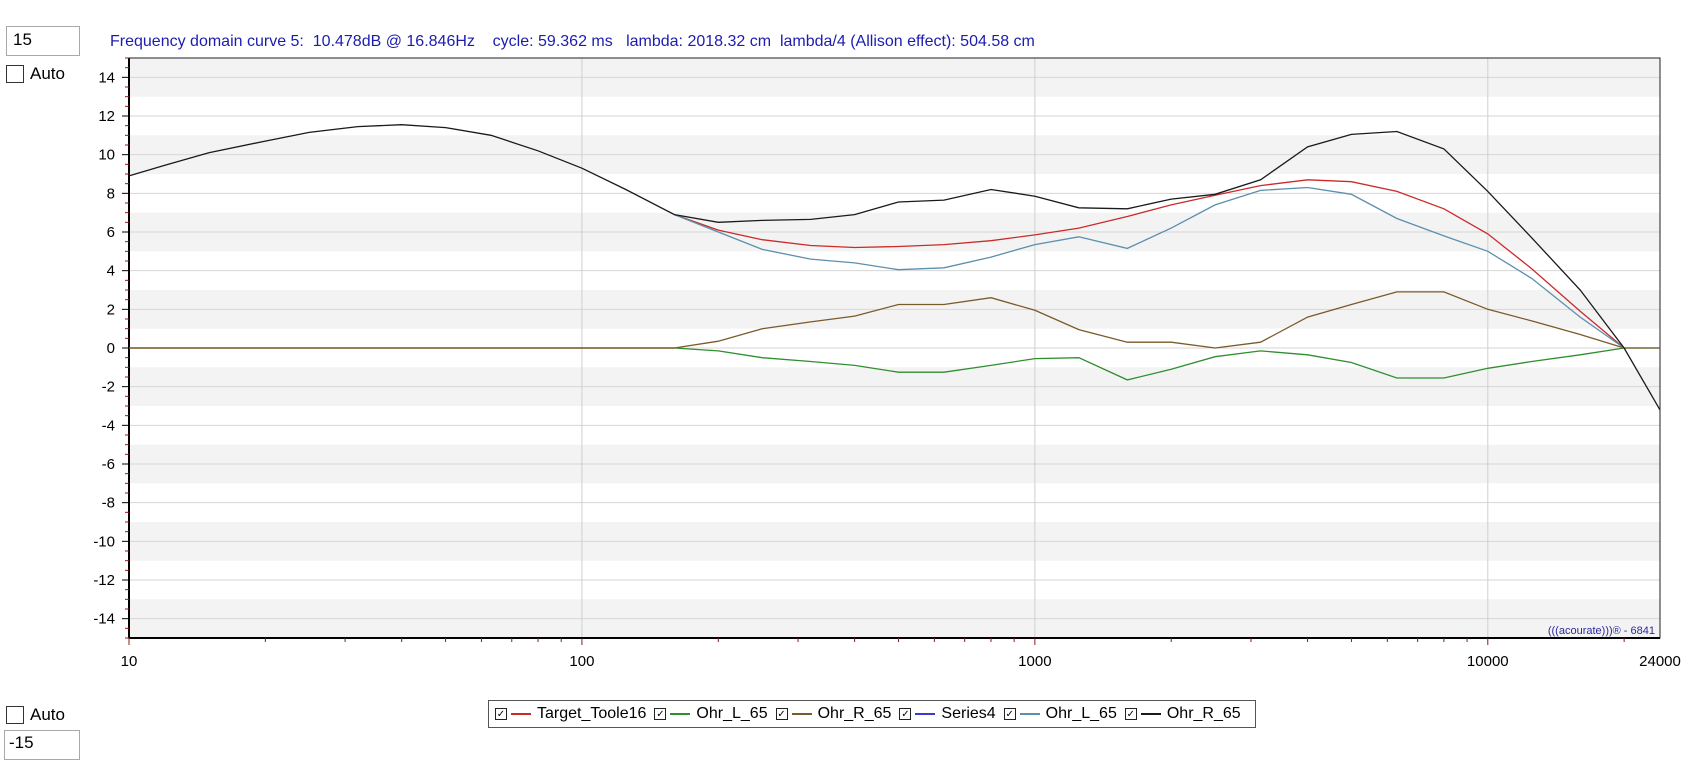  What do you see at coordinates (15, 74) in the screenshot?
I see `auto-checkbox-top` at bounding box center [15, 74].